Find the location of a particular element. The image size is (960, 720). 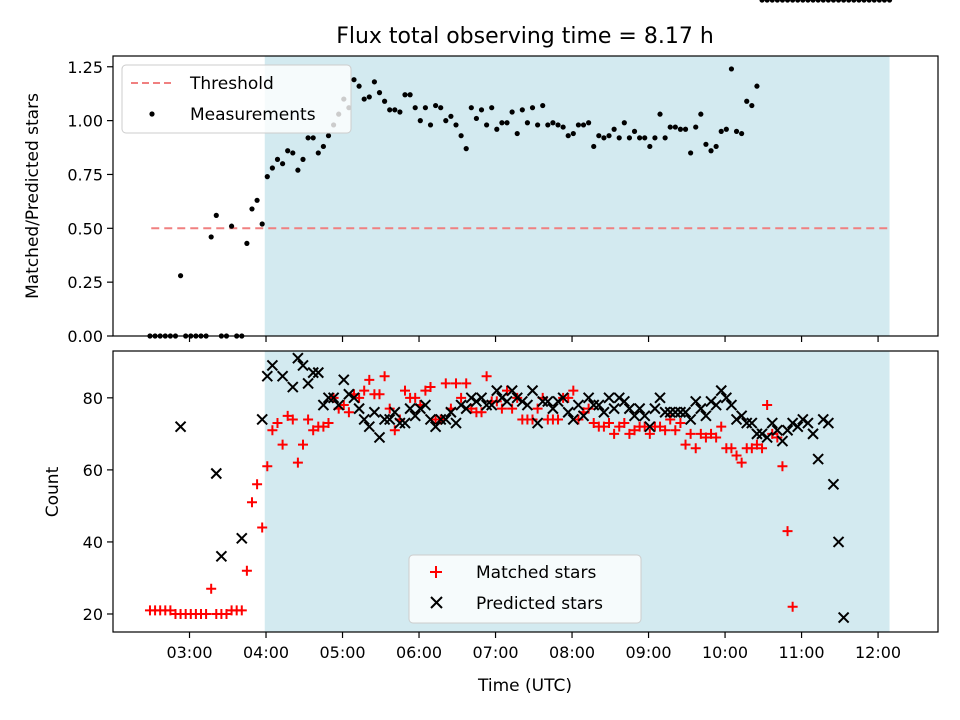

legend-threshold-label: Threshold is located at coordinates (231, 84).